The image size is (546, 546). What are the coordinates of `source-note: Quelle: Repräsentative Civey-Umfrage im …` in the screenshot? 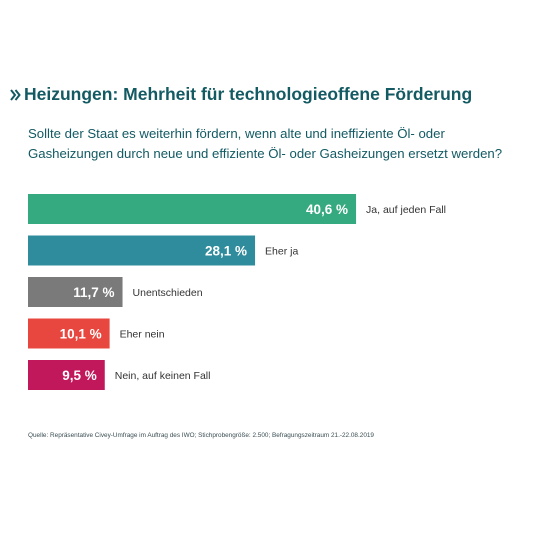 It's located at (201, 435).